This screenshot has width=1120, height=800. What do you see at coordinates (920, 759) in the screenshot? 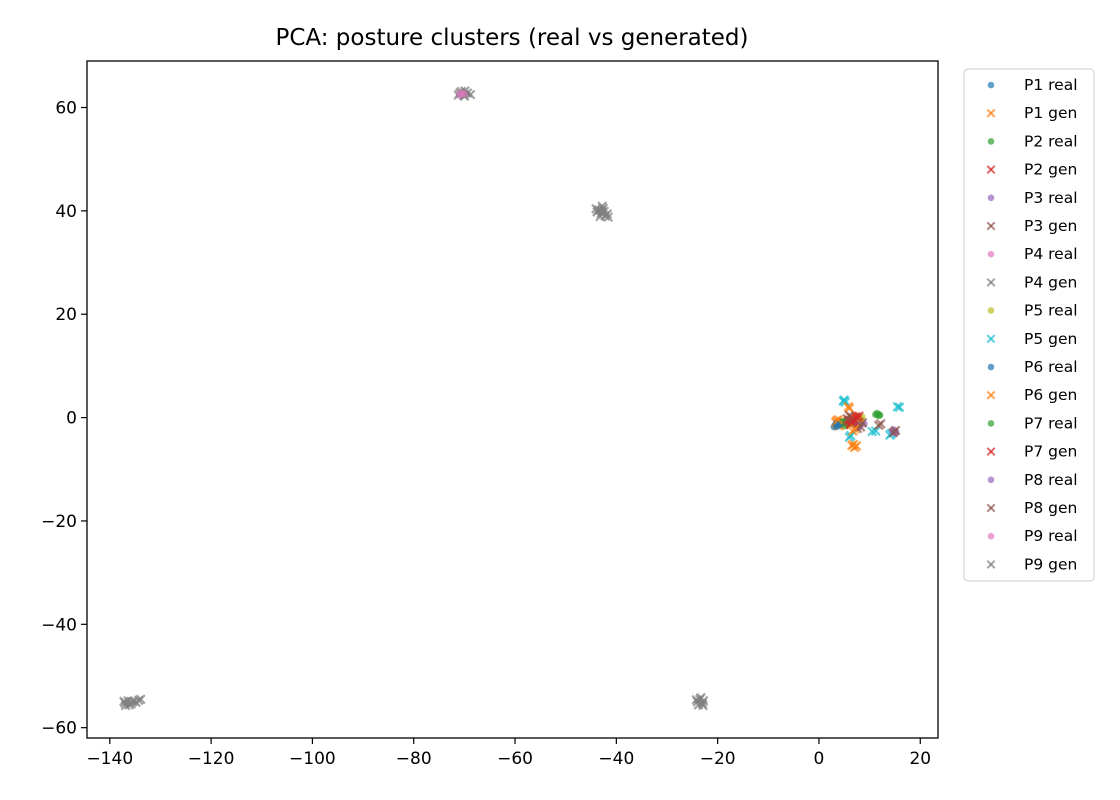
I see `x-tick-label: 20` at bounding box center [920, 759].